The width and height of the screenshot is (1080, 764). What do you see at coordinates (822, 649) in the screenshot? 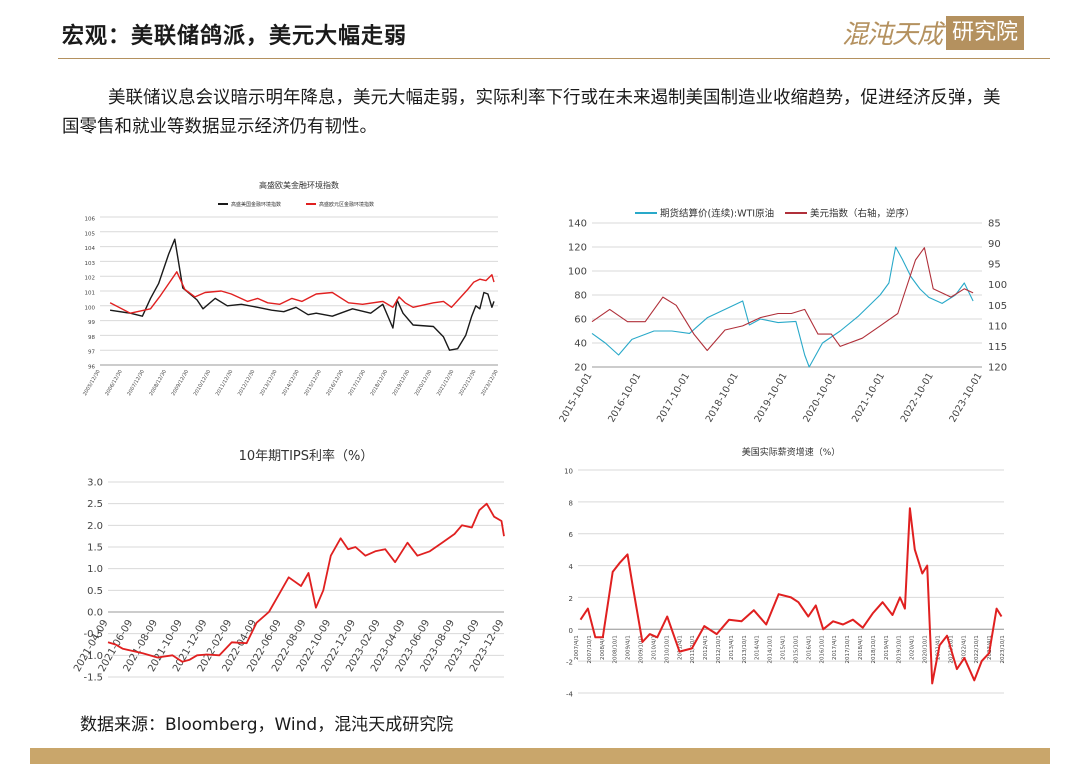
I see `wage-x-tick: 2016/10/1` at bounding box center [822, 649].